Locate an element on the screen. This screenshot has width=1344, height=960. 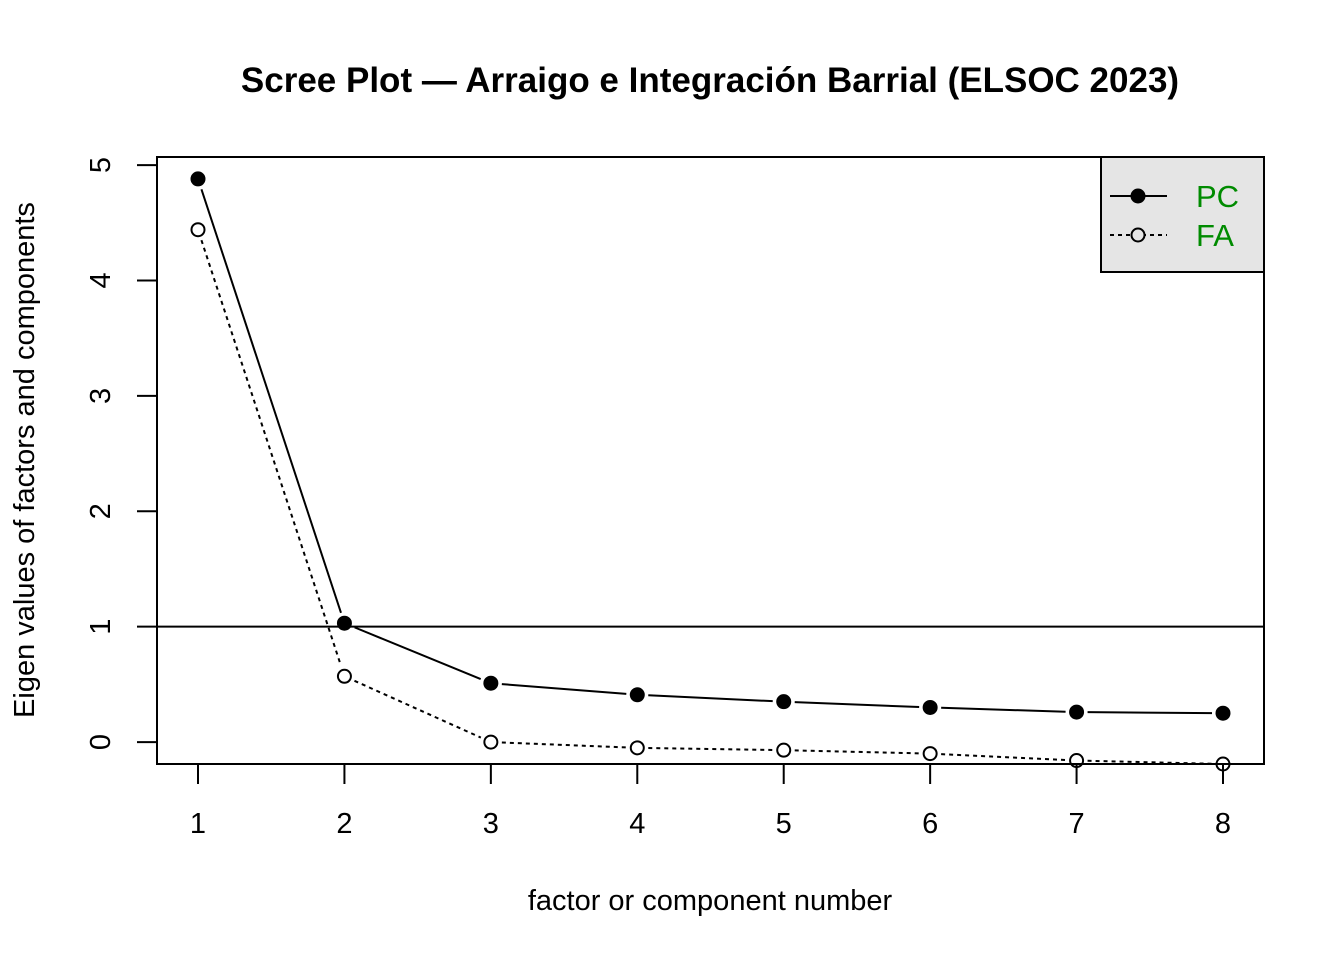
x-tick-label-4: 4 is located at coordinates (637, 824).